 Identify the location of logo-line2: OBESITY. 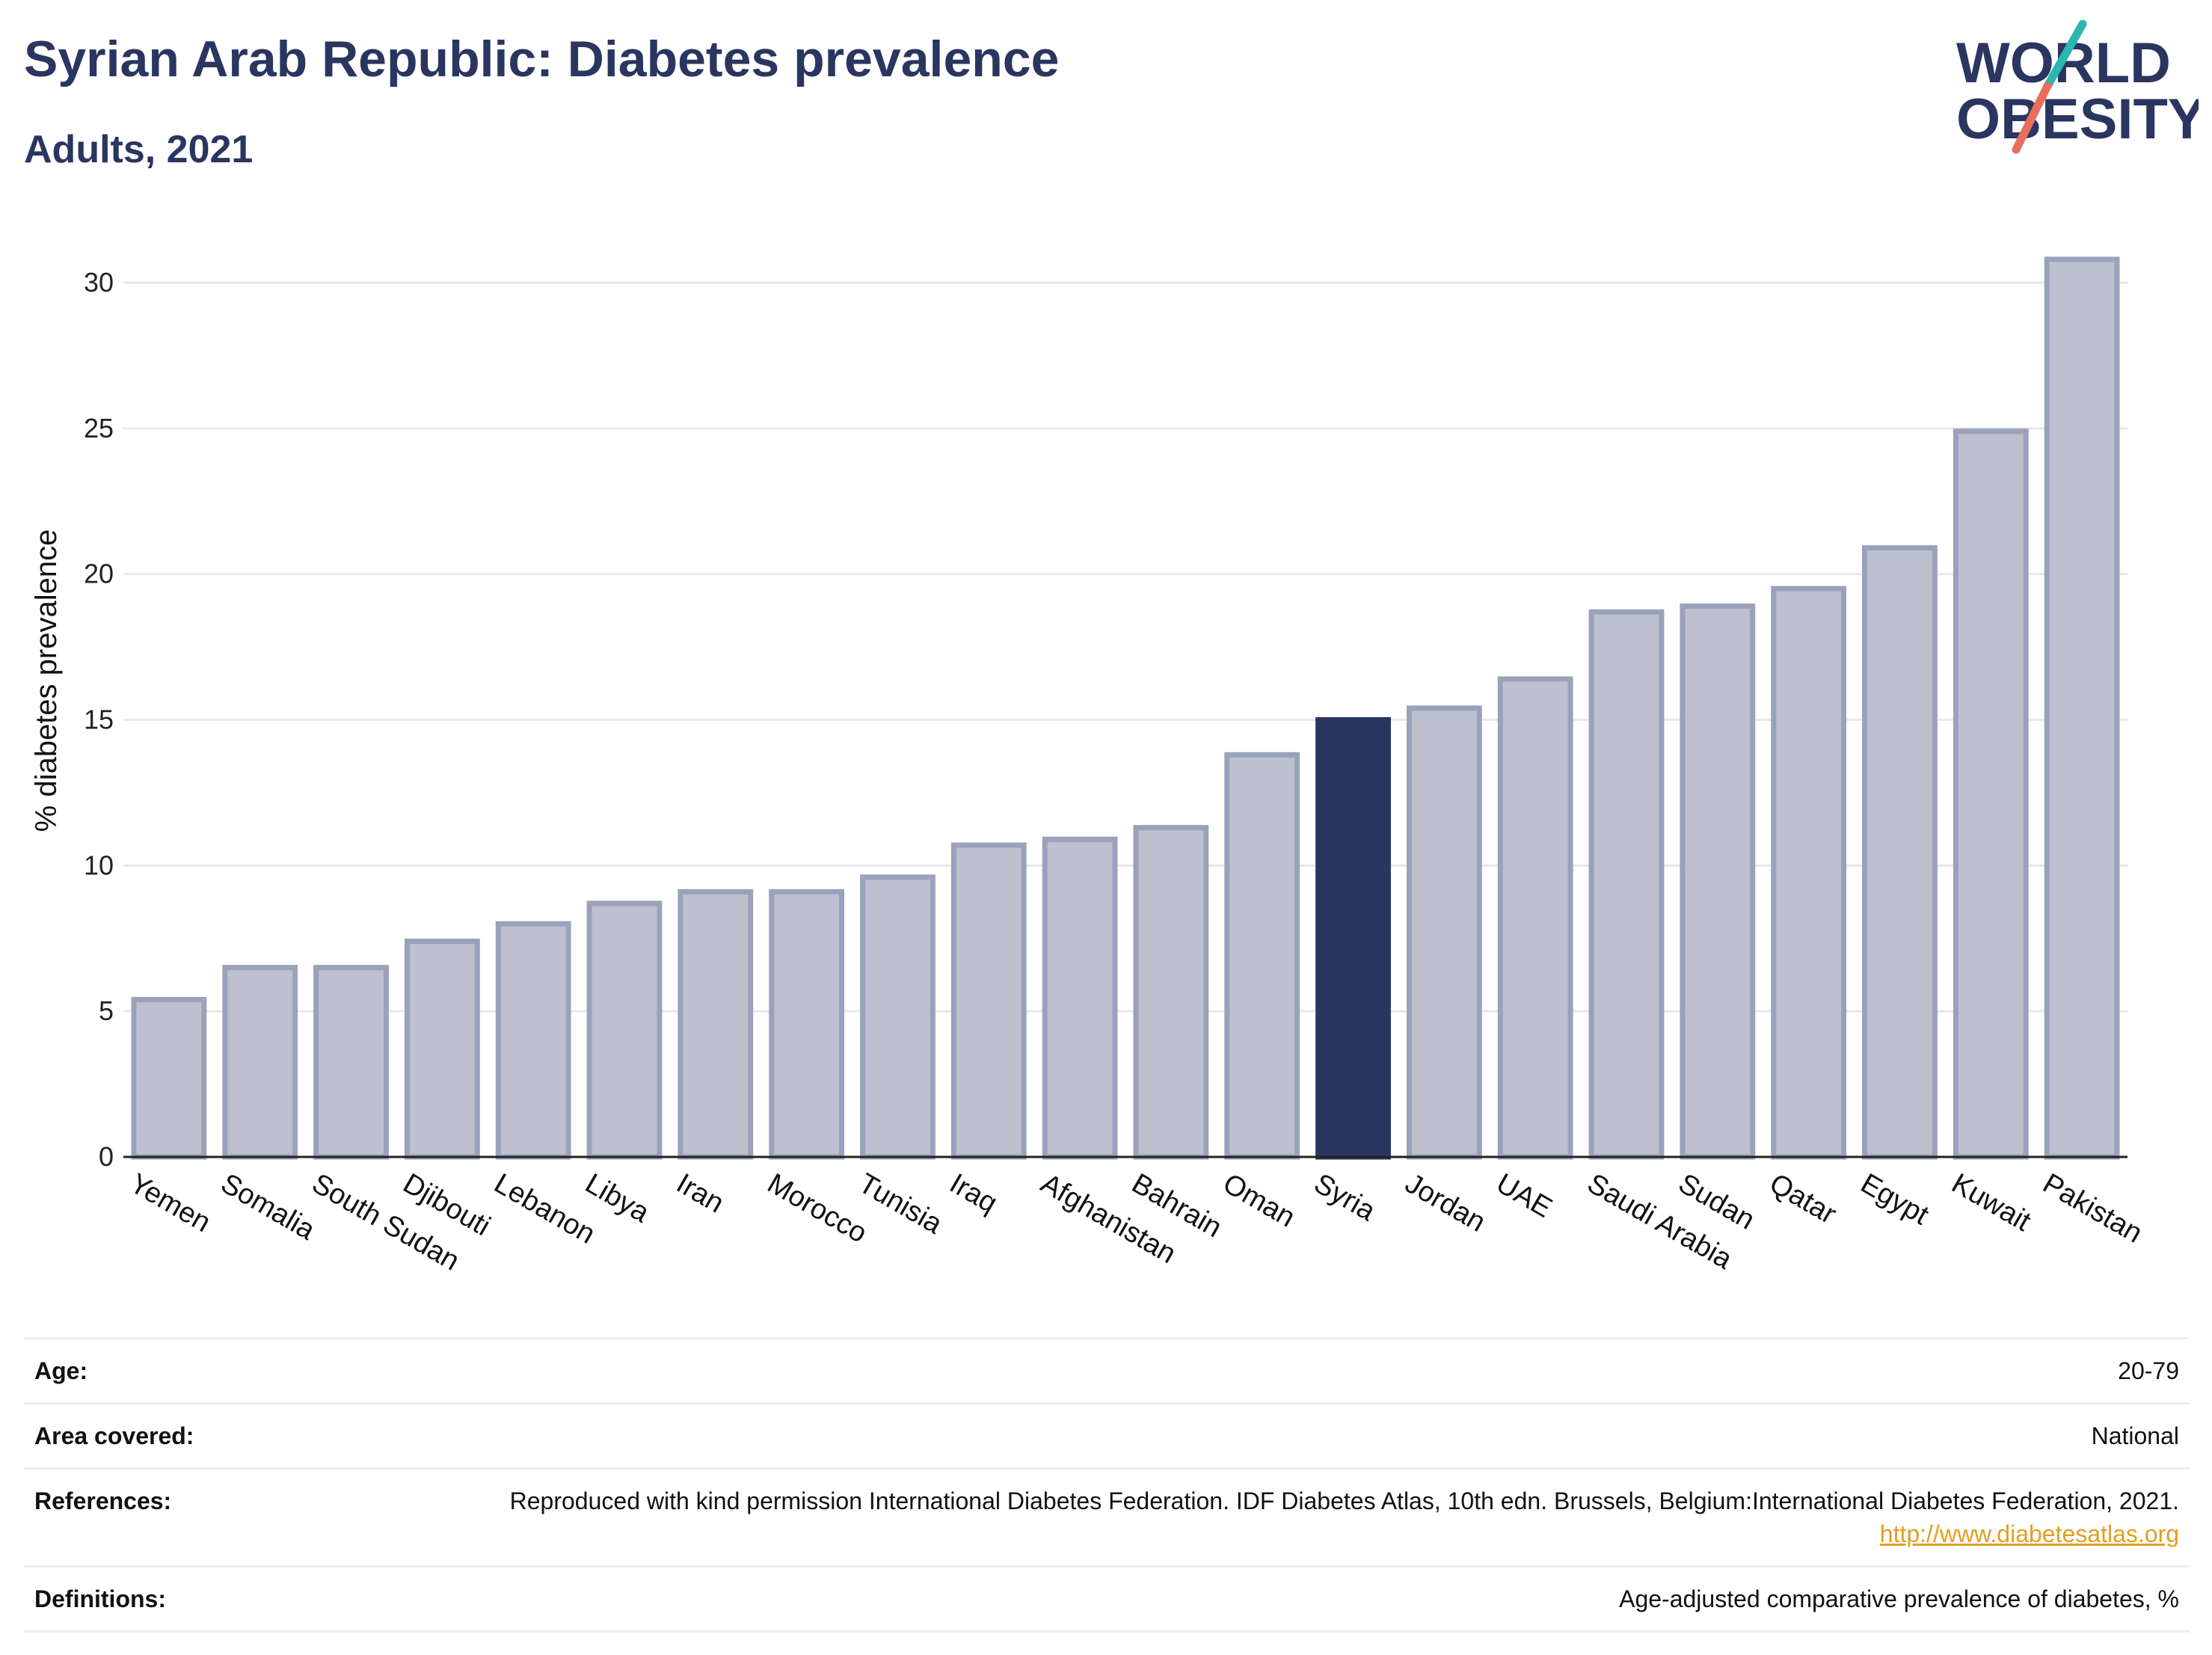
(2077, 119).